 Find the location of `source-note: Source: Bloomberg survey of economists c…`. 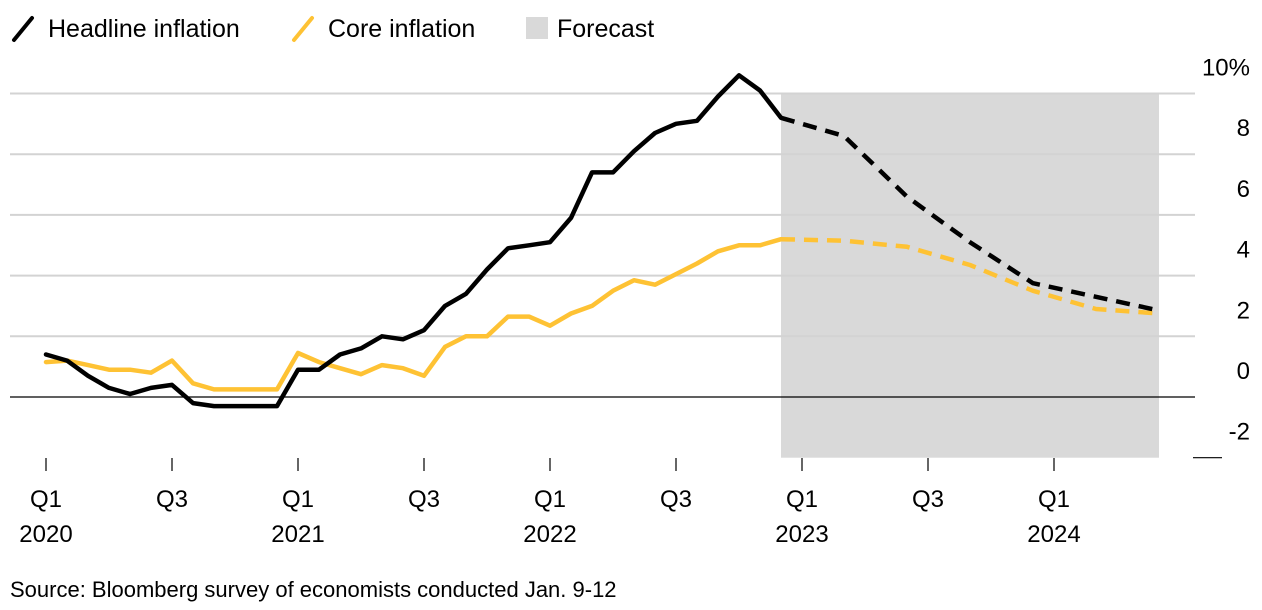

source-note: Source: Bloomberg survey of economists c… is located at coordinates (313, 589).